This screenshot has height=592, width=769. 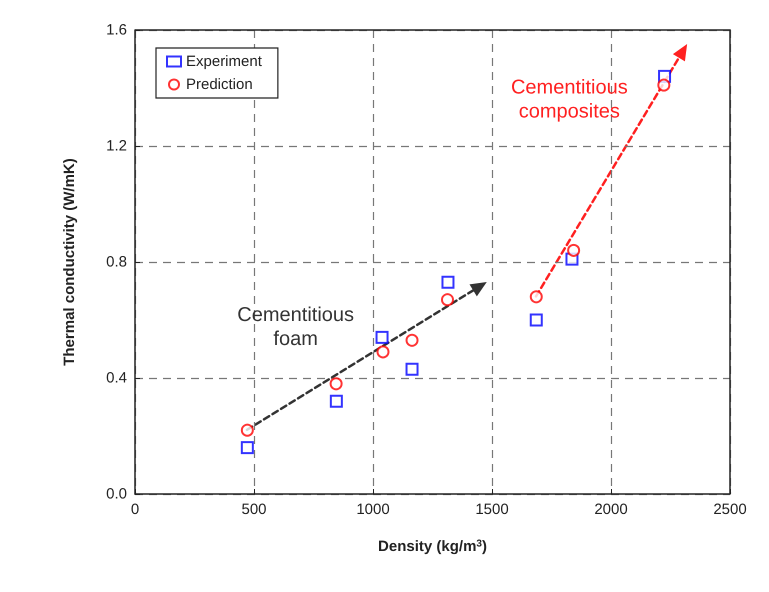 What do you see at coordinates (116, 378) in the screenshot?
I see `y-tick-label: 0.4` at bounding box center [116, 378].